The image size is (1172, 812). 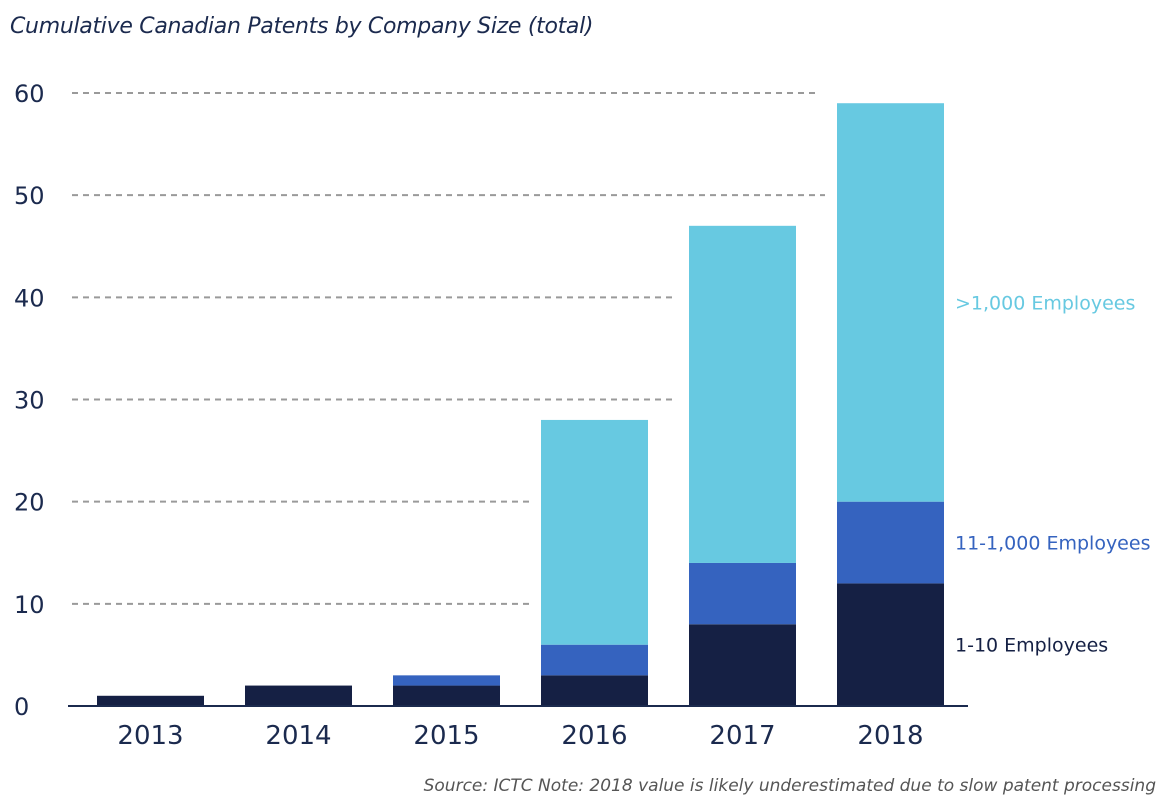 I want to click on x-tick-label: 2013, so click(x=150, y=736).